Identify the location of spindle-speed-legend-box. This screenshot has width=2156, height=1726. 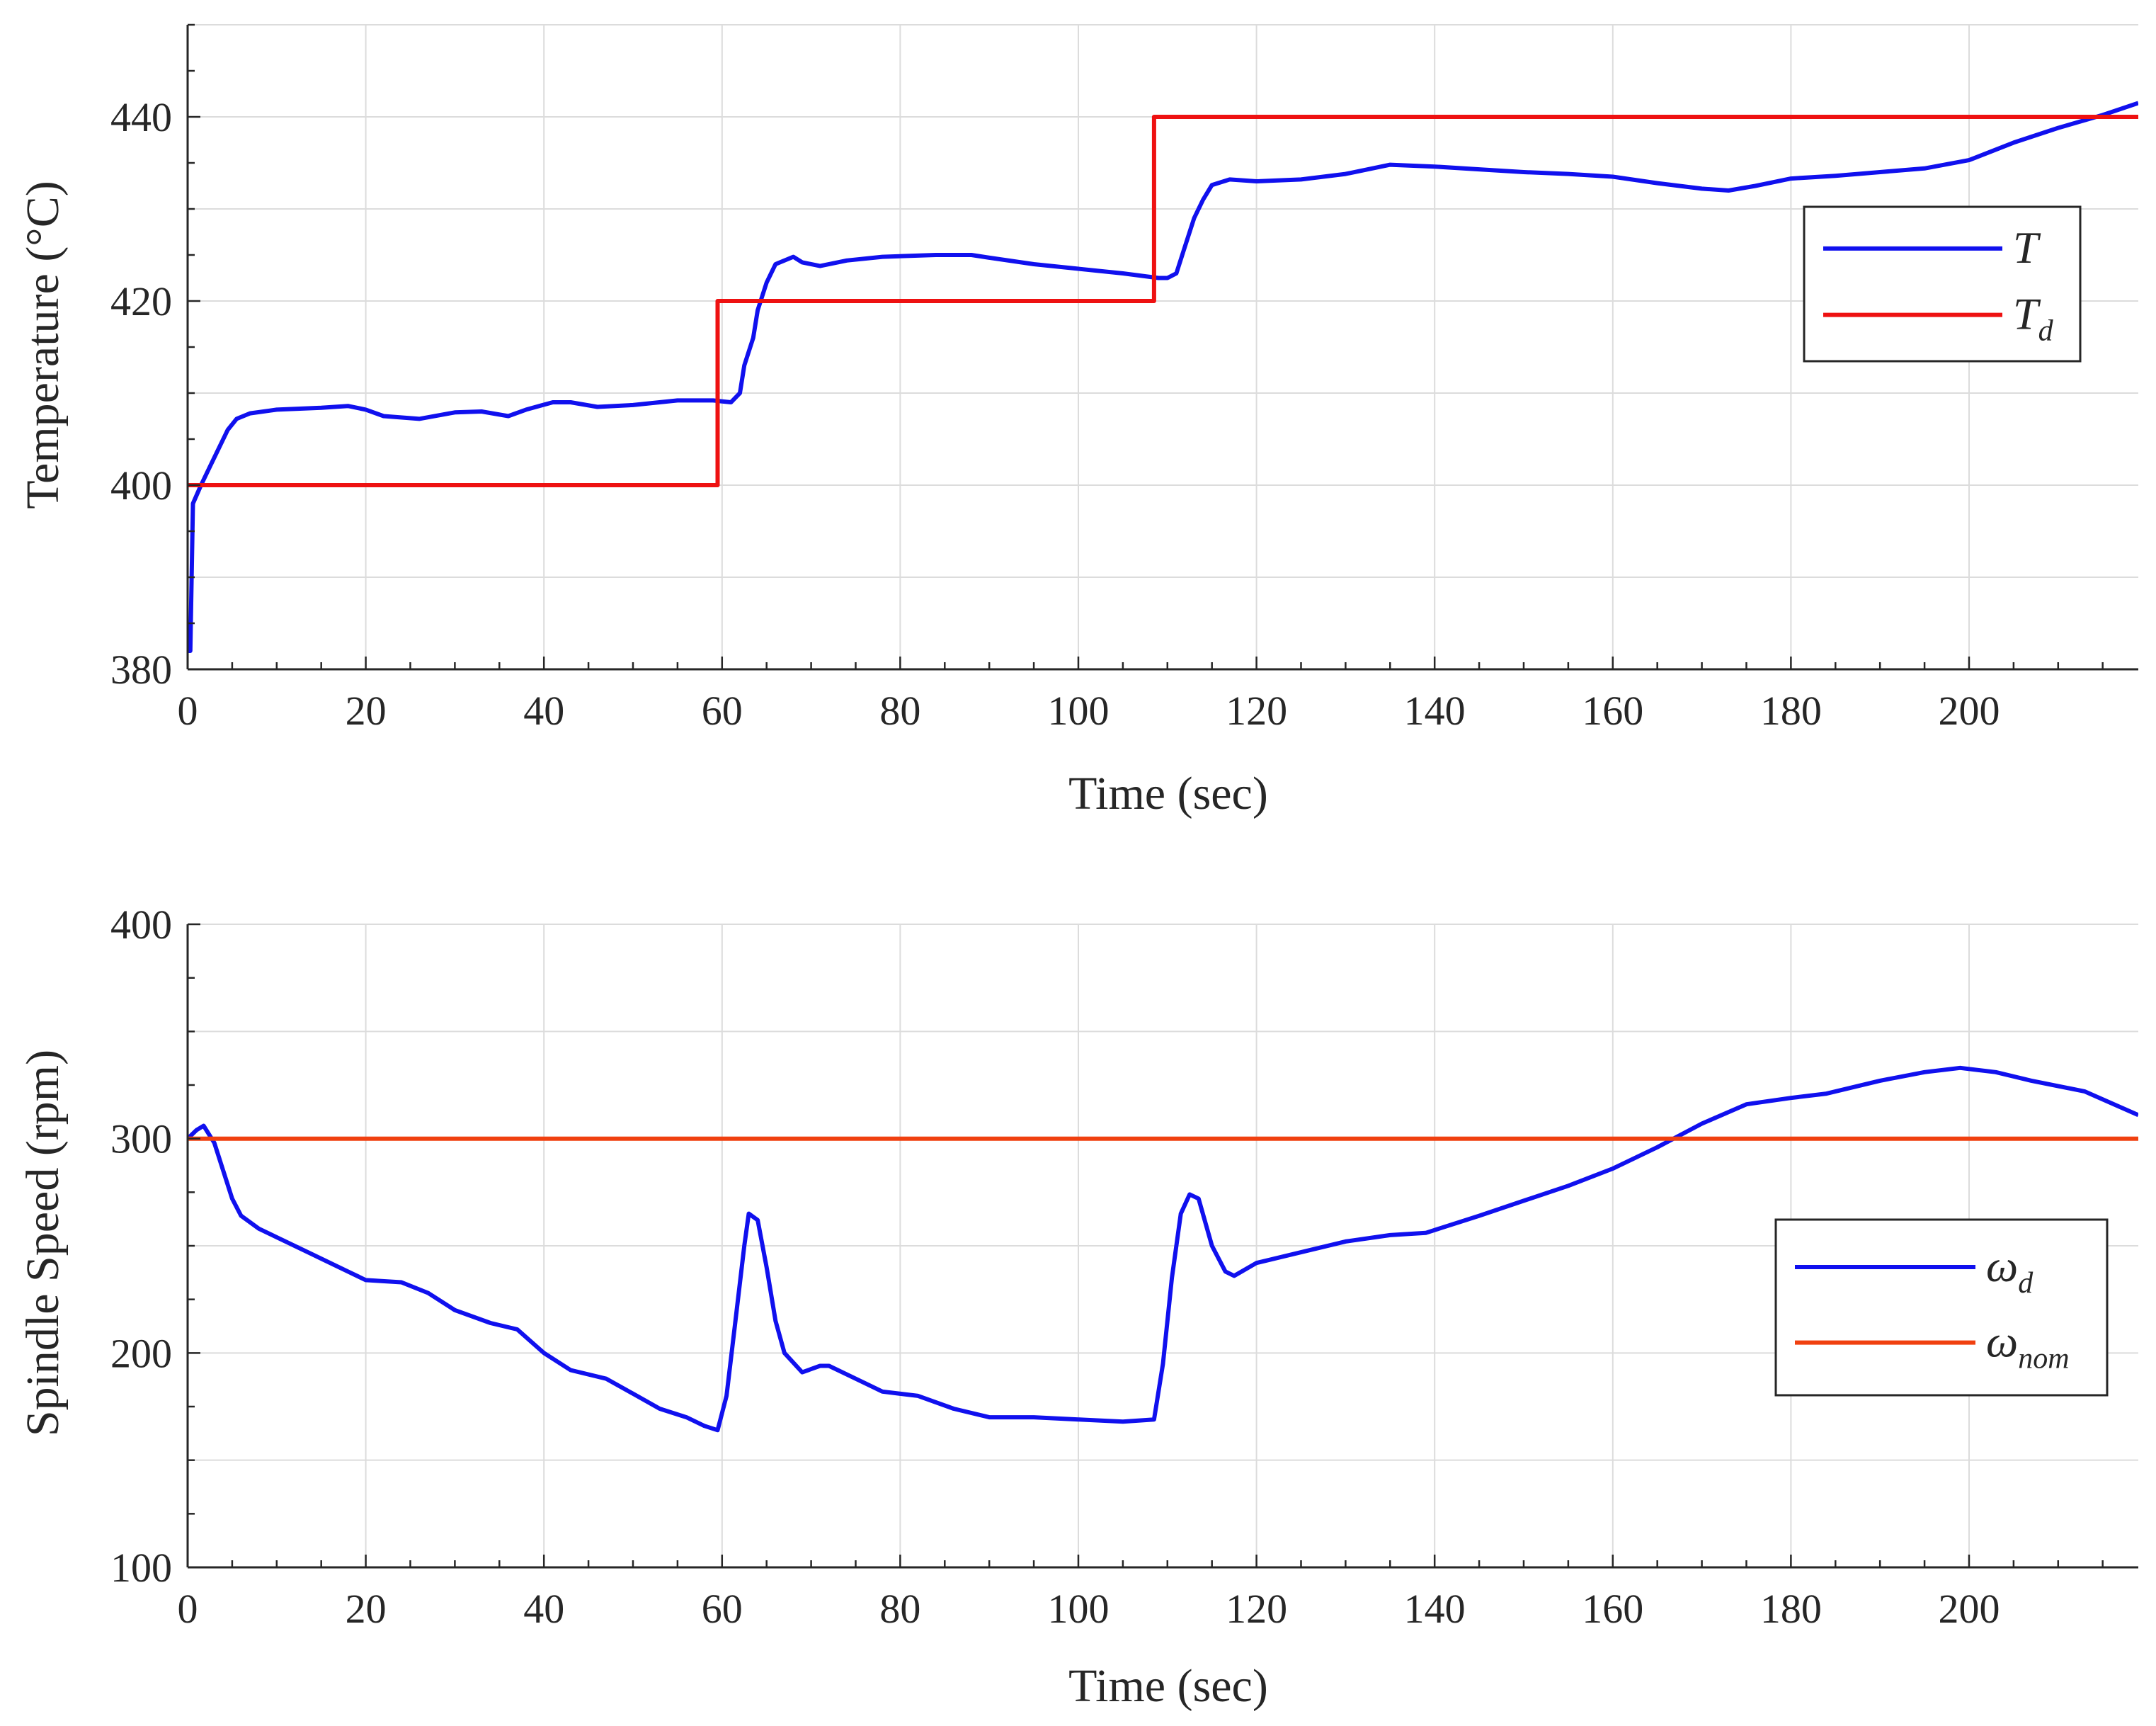
(1942, 1307).